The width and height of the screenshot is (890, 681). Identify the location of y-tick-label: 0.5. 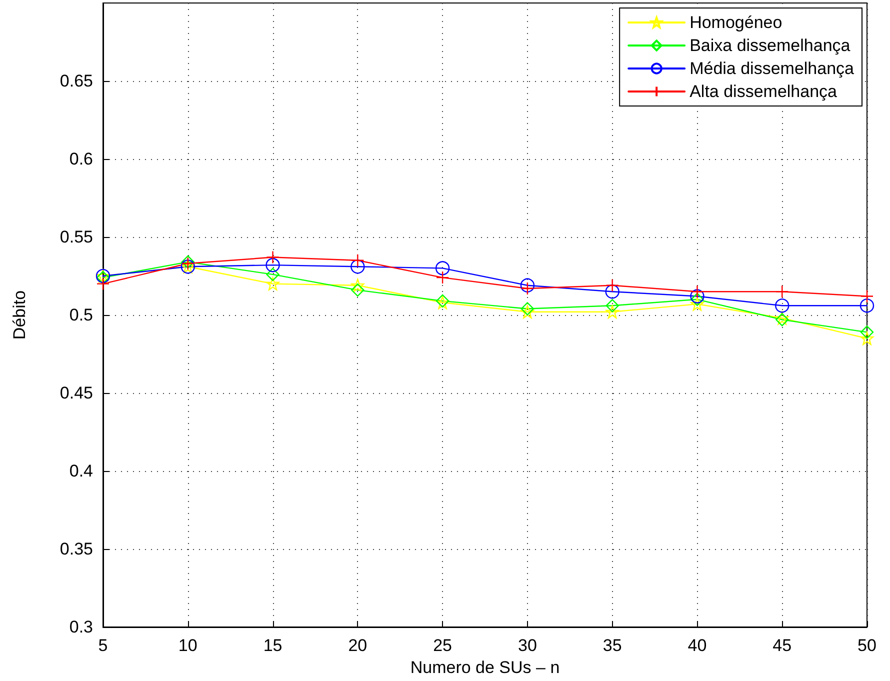
(81, 315).